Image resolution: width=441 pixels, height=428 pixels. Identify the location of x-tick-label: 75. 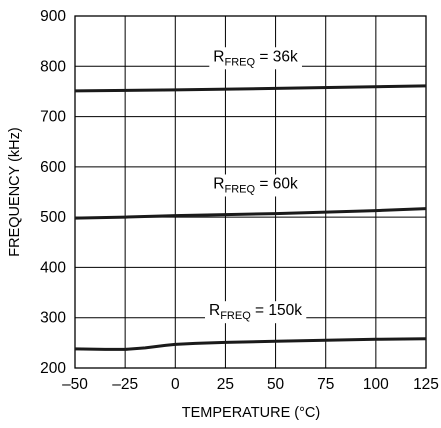
(325, 384).